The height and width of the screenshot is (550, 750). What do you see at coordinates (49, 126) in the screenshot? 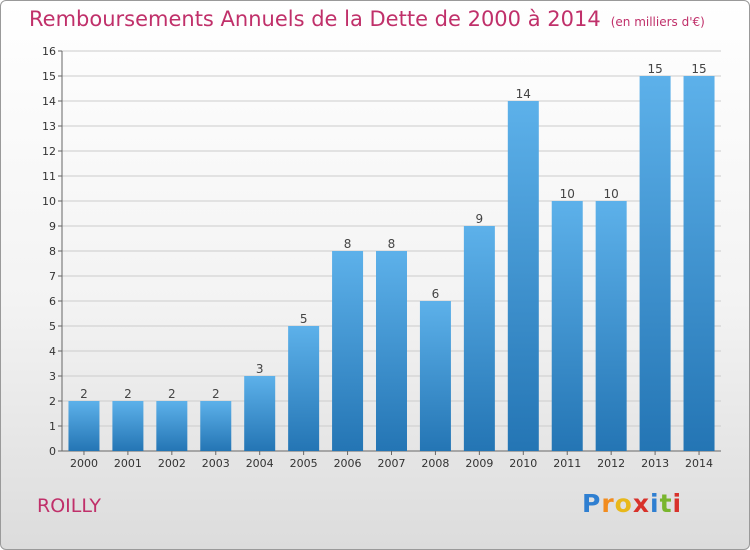
I see `y-tick-label: 13` at bounding box center [49, 126].